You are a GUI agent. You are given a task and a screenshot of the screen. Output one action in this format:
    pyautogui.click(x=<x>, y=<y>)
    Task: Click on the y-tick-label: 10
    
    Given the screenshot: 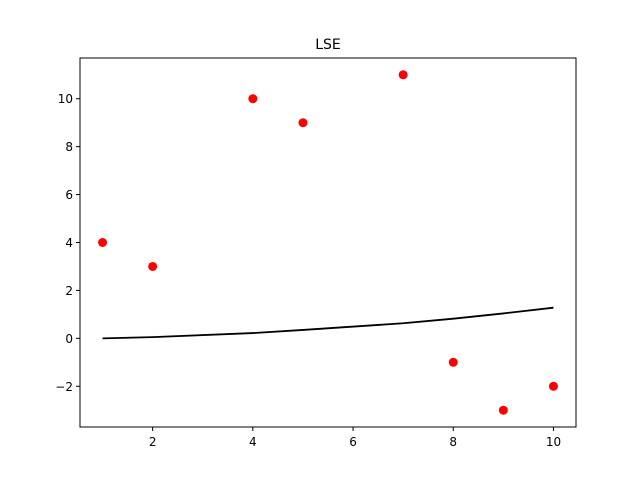 What is the action you would take?
    pyautogui.click(x=65, y=99)
    